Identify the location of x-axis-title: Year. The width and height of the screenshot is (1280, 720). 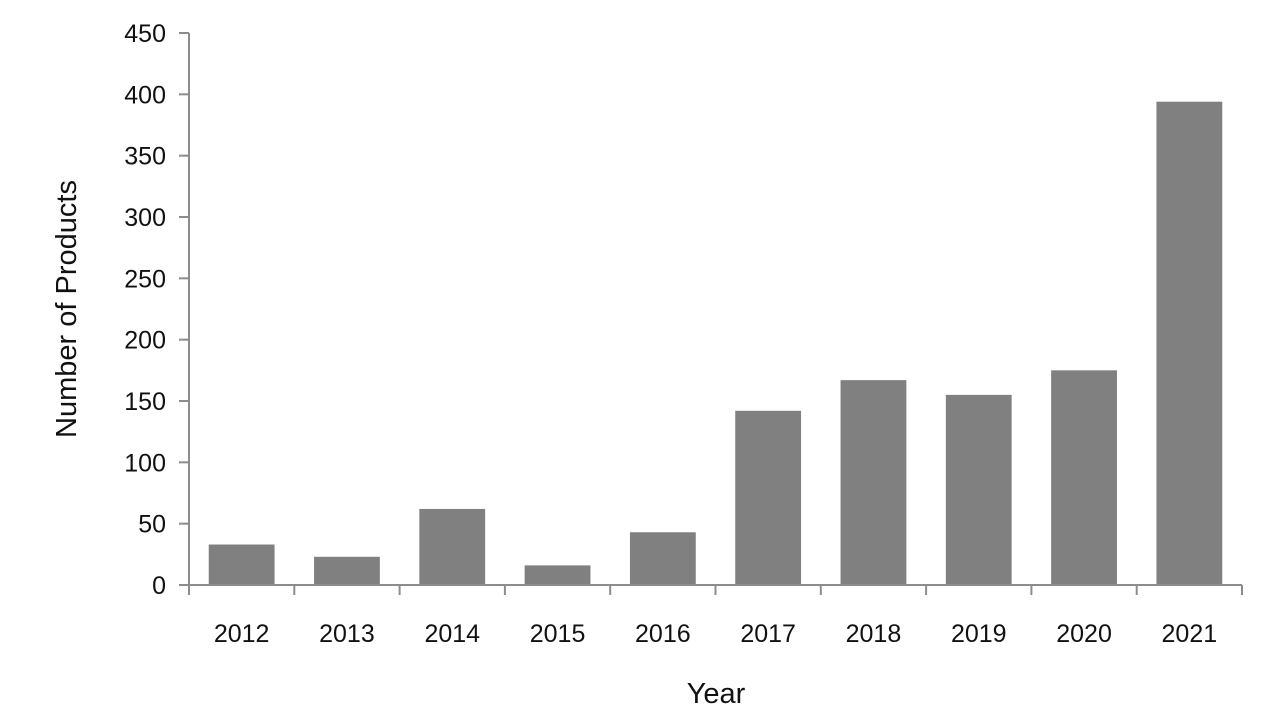
(716, 694).